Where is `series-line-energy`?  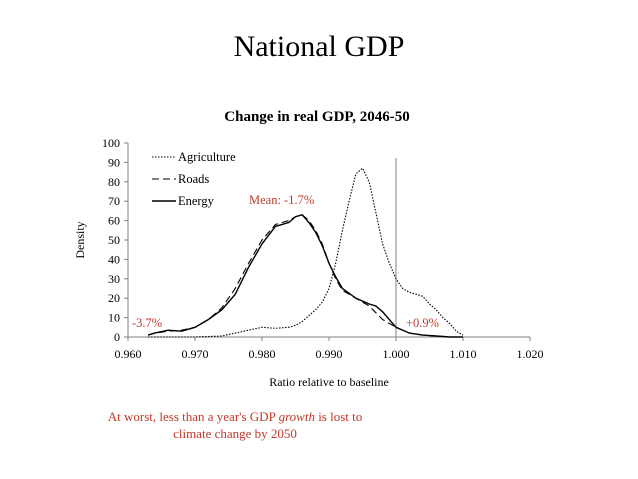
series-line-energy is located at coordinates (305, 276).